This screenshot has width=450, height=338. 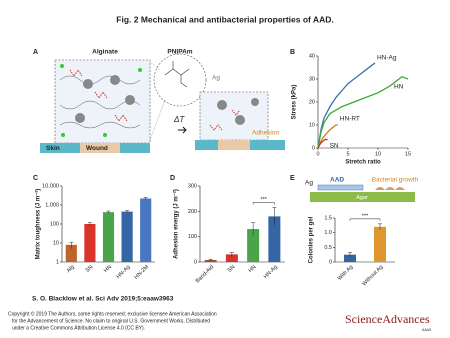 I want to click on label: Wound, so click(x=97, y=148).